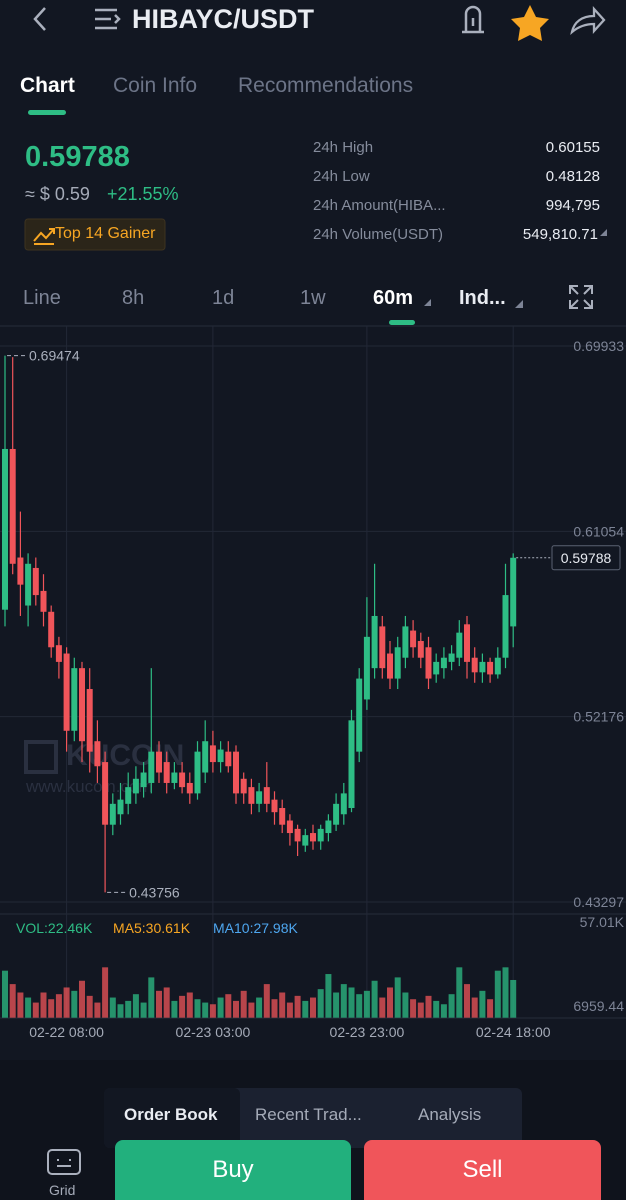 The image size is (626, 1200). Describe the element at coordinates (155, 85) in the screenshot. I see `tab: Coin Info` at that location.